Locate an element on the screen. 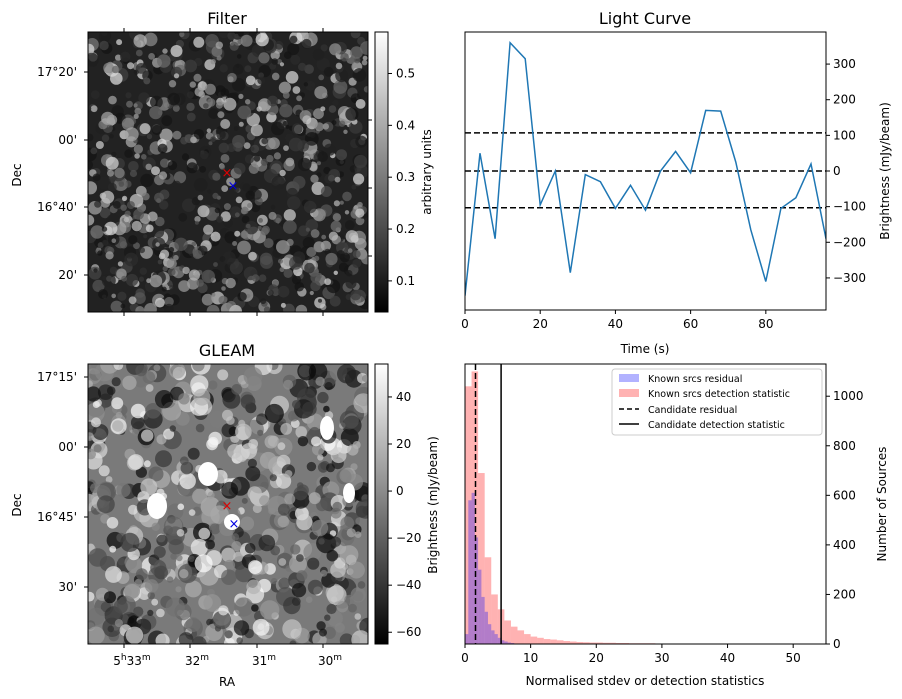 The width and height of the screenshot is (902, 699). y-tick-label: 300 is located at coordinates (844, 64).